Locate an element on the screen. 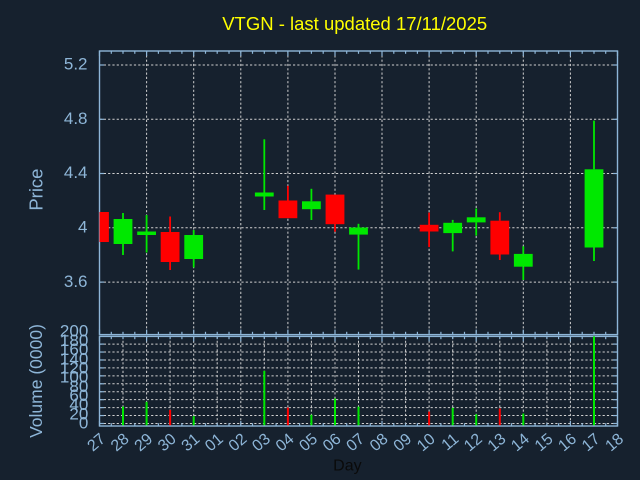 The width and height of the screenshot is (640, 480). svg-text: 0 is located at coordinates (83, 423).